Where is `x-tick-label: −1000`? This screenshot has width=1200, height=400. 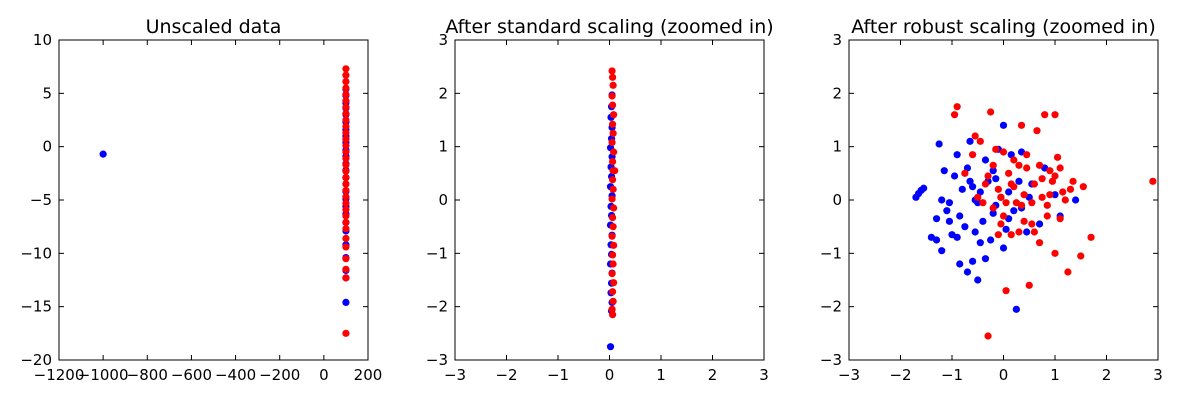 x-tick-label: −1000 is located at coordinates (103, 375).